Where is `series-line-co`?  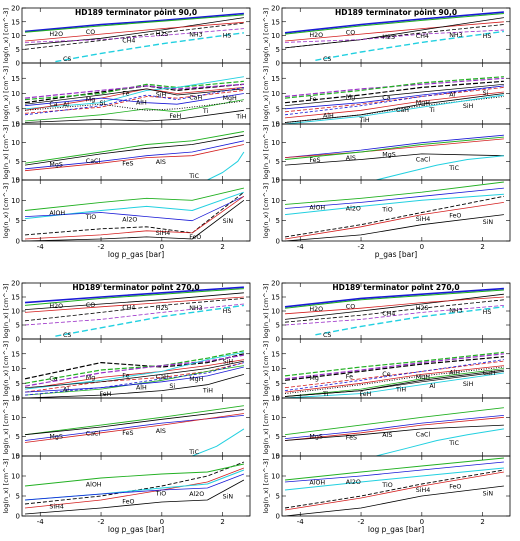
series-line-co is located at coordinates (394, 24).